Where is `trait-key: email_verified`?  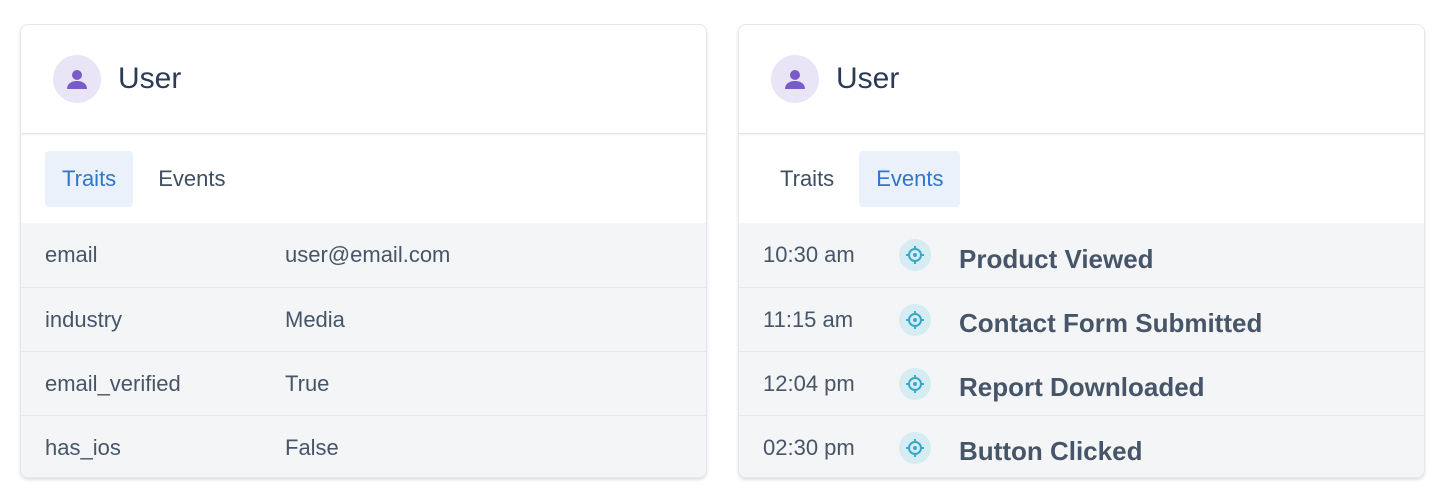 trait-key: email_verified is located at coordinates (113, 383).